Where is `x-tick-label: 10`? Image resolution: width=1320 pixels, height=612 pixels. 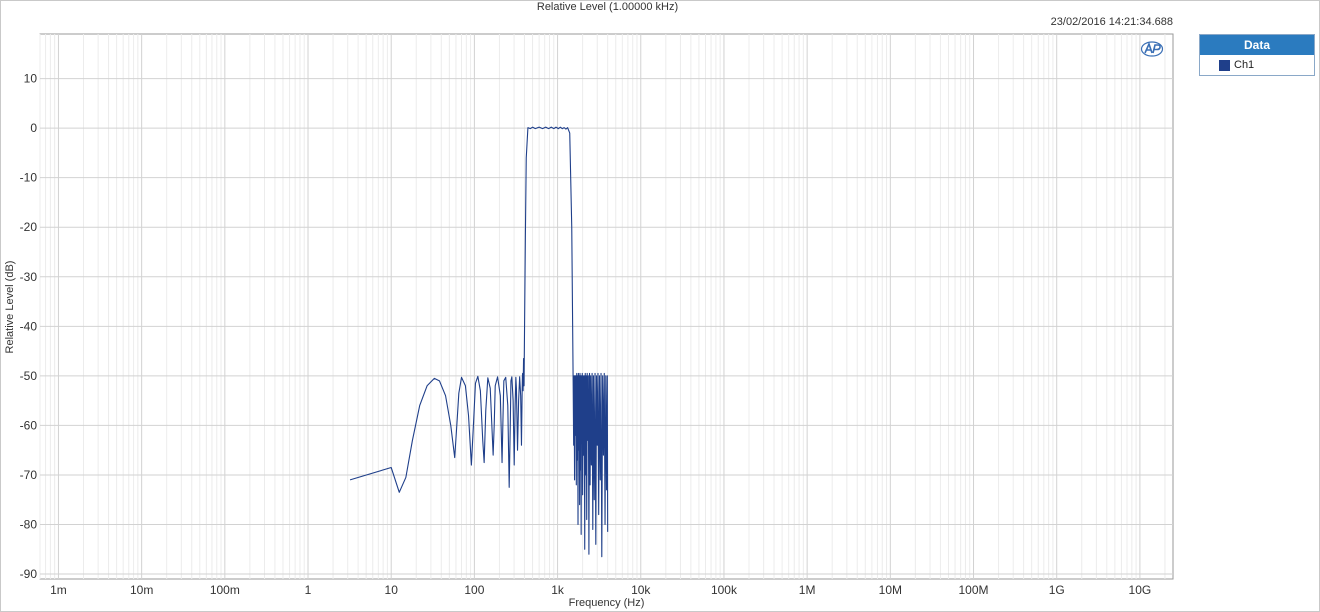 x-tick-label: 10 is located at coordinates (392, 590).